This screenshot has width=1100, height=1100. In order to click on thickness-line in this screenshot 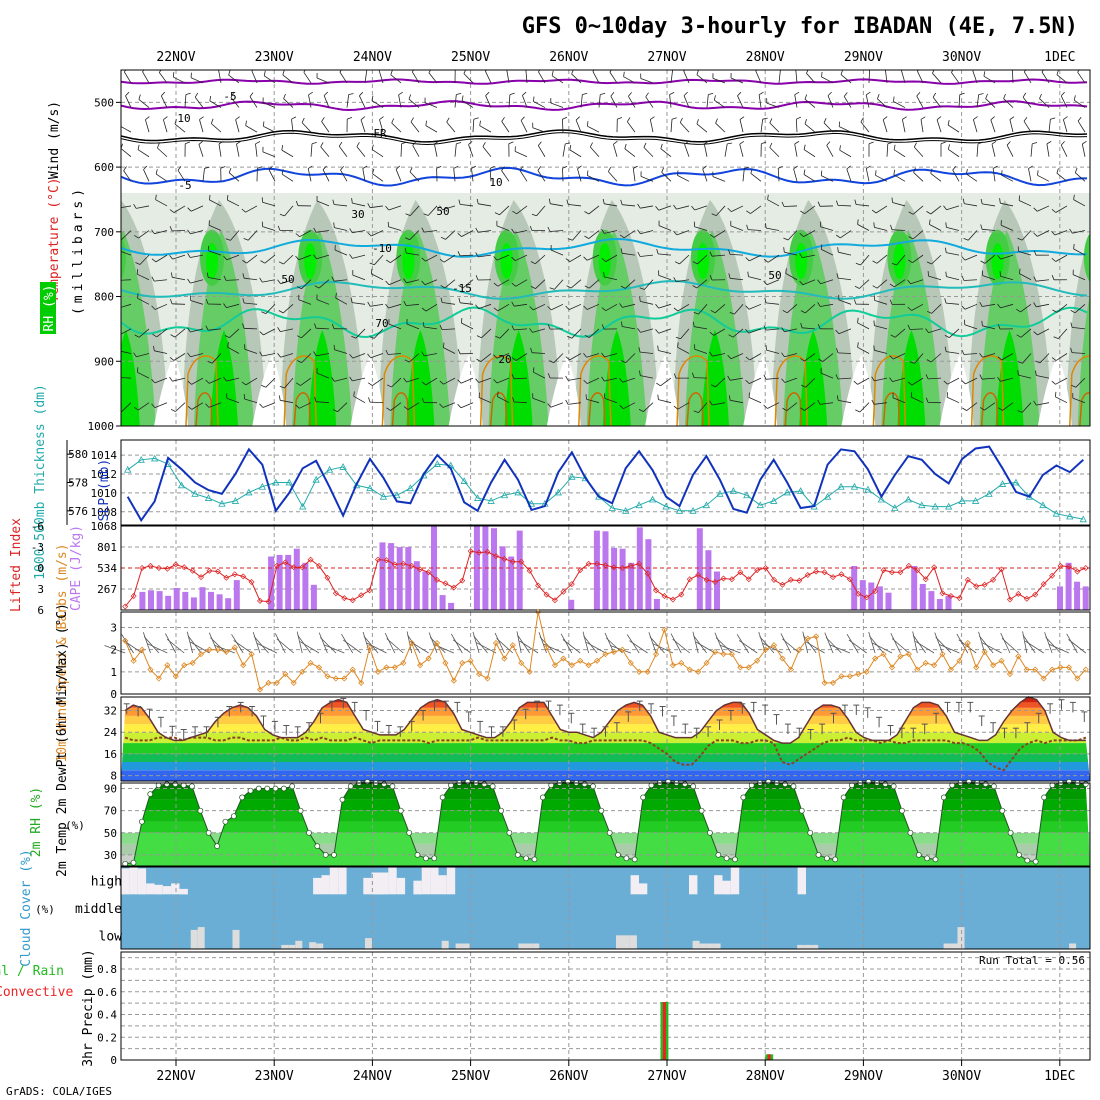, I will do `click(605, 488)`.